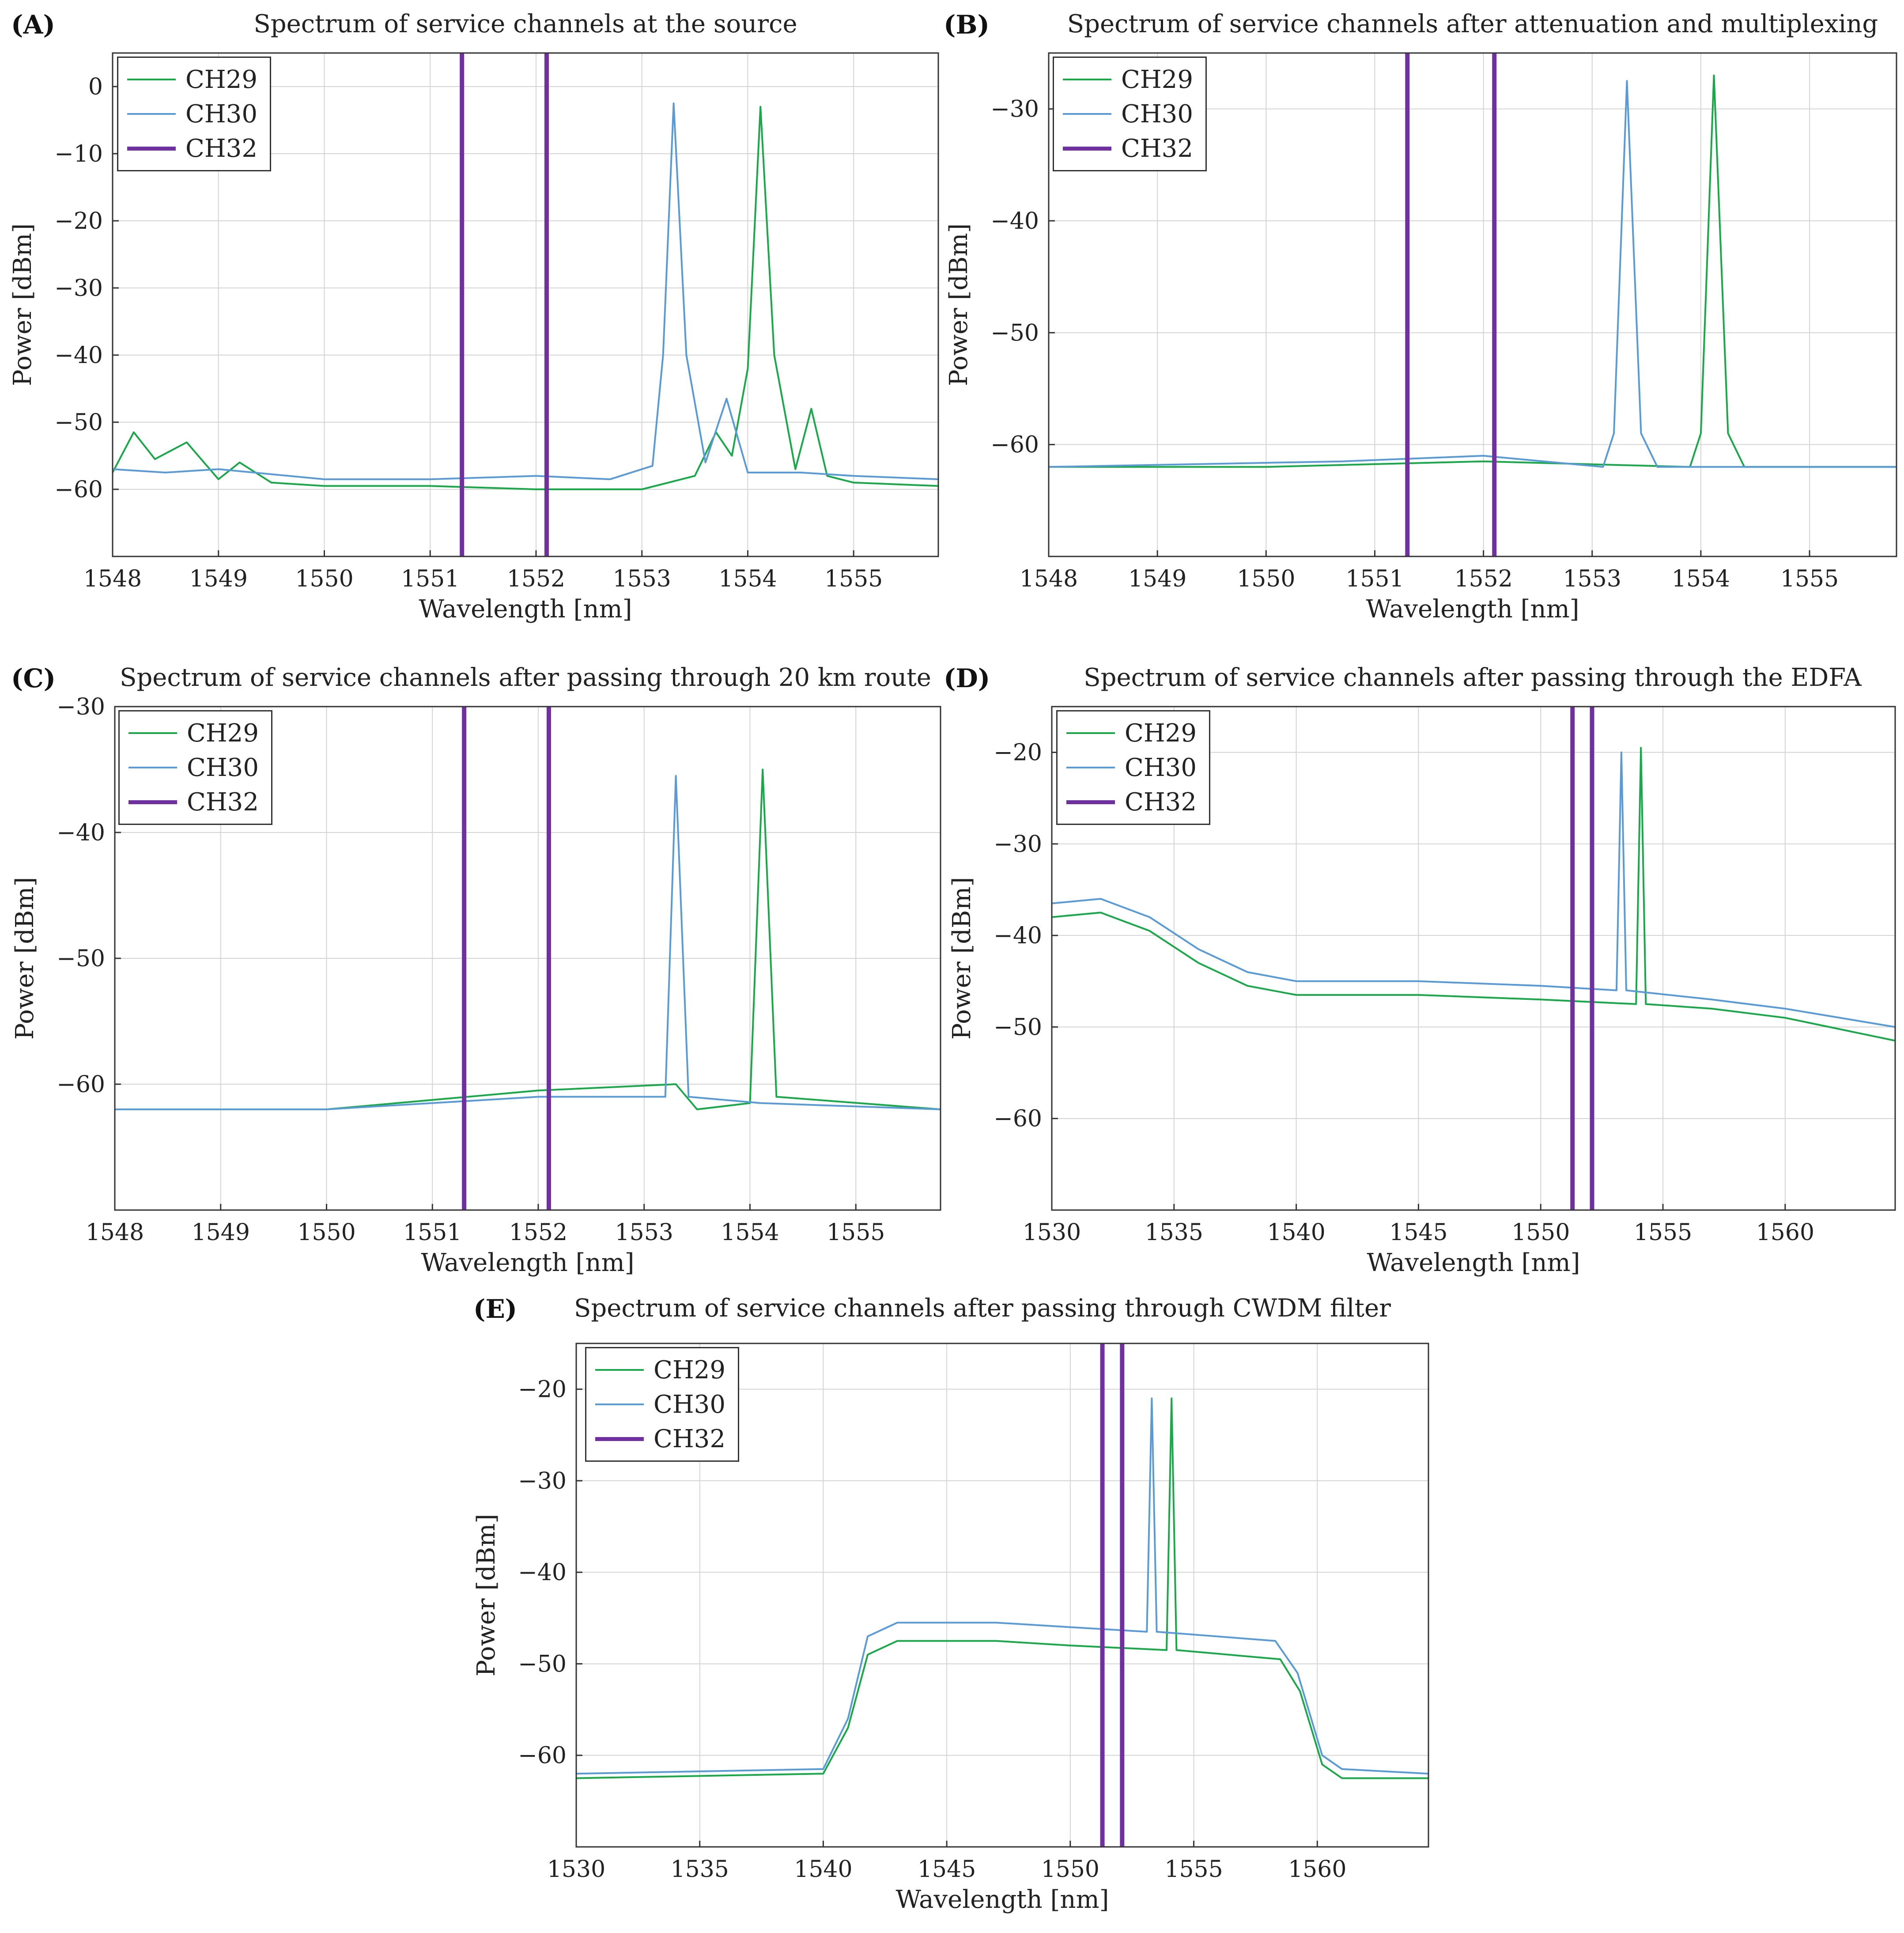  What do you see at coordinates (95, 87) in the screenshot?
I see `y-tick-label: 0` at bounding box center [95, 87].